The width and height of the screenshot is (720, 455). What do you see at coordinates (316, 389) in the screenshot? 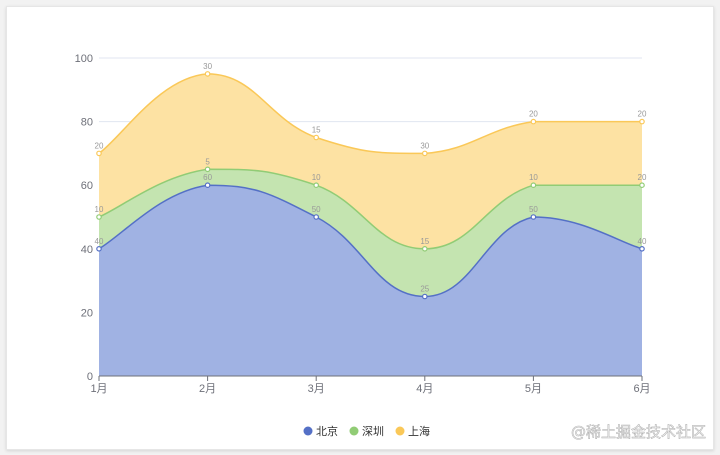
I see `x-tick-label: 3月` at bounding box center [316, 389].